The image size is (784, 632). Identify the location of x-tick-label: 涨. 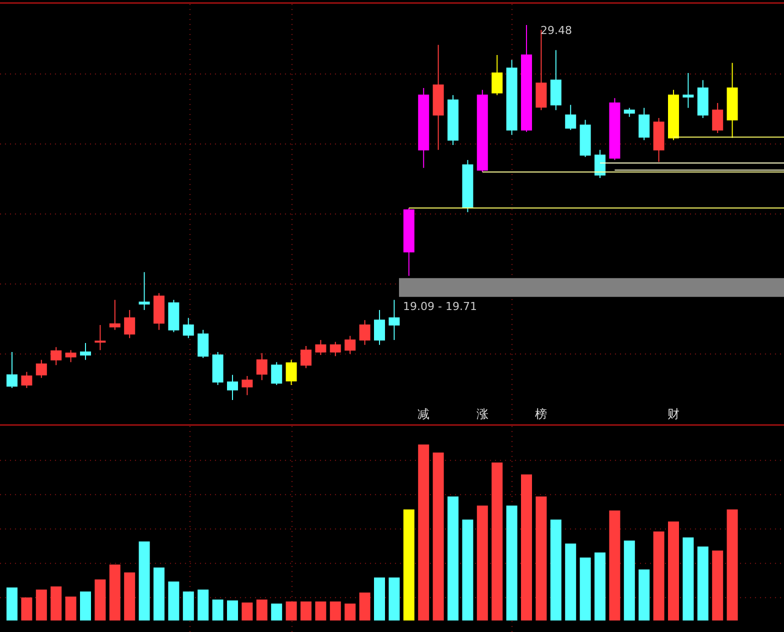
(482, 414).